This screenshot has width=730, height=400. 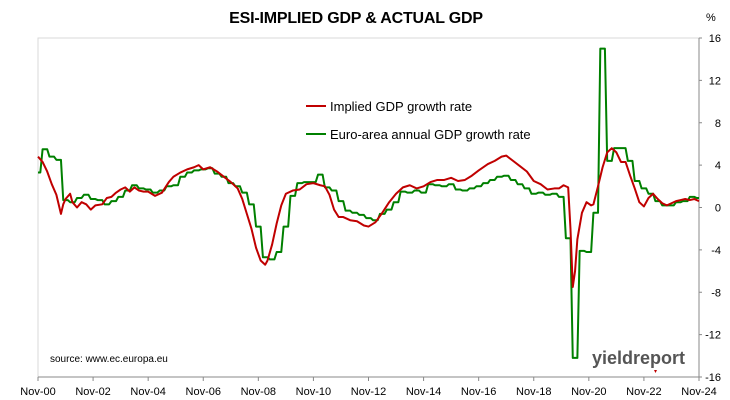 I want to click on y-tick-label: -16, so click(x=713, y=378).